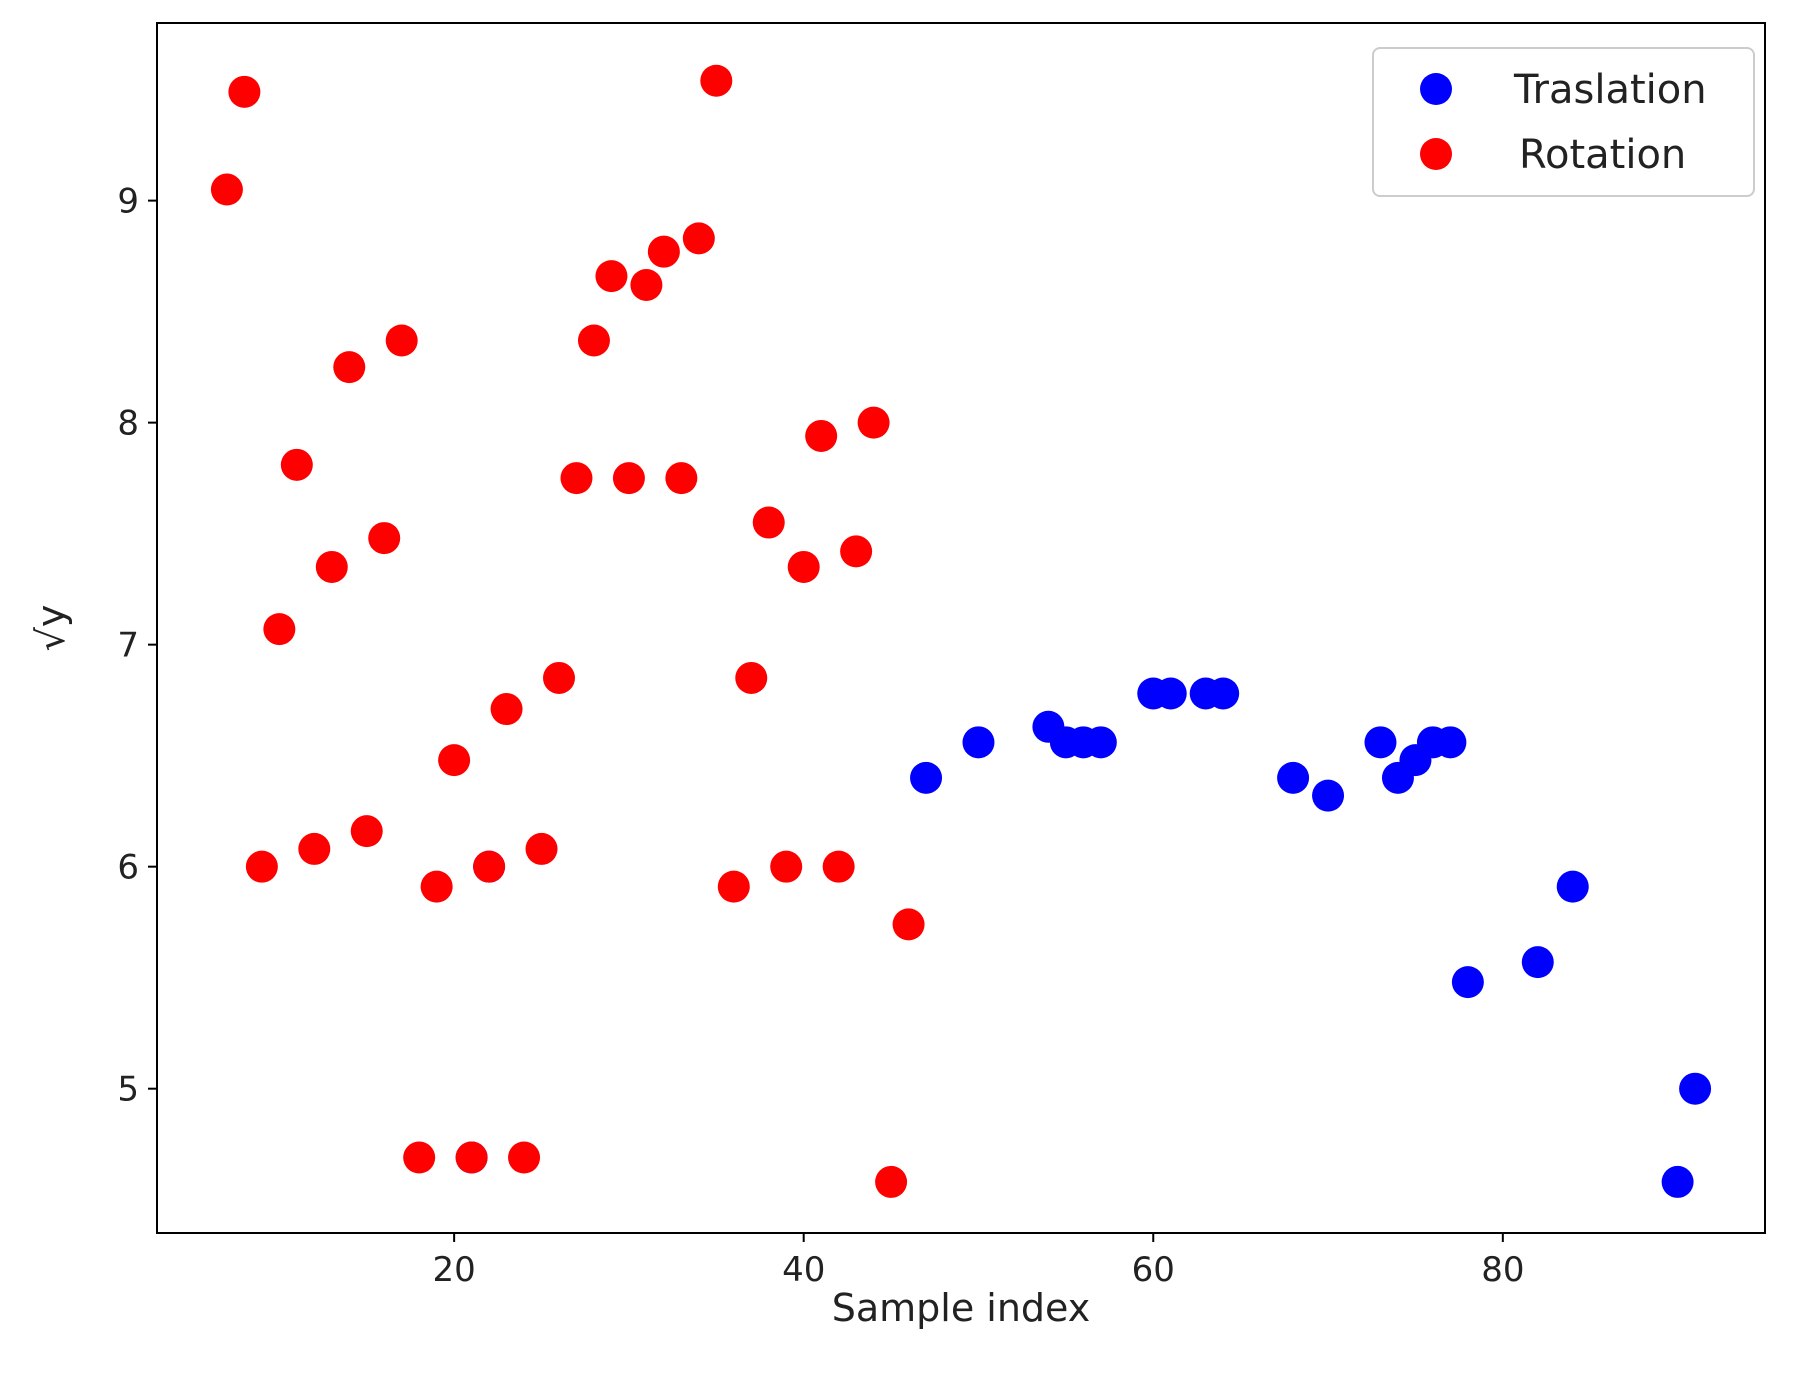 This screenshot has height=1391, width=1793. What do you see at coordinates (1610, 90) in the screenshot?
I see `legend-label-traslation: Traslation` at bounding box center [1610, 90].